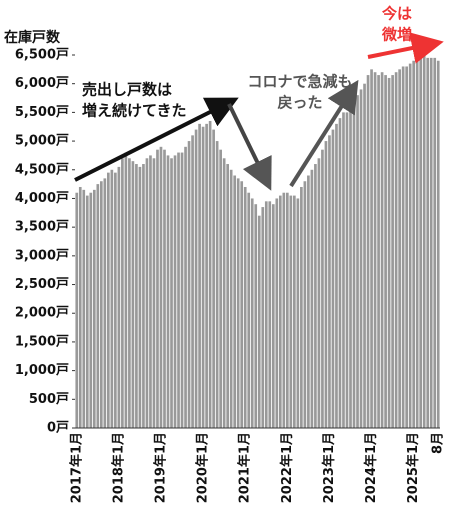  Describe the element at coordinates (42, 169) in the screenshot. I see `y-tick-label: 4,500戸` at that location.